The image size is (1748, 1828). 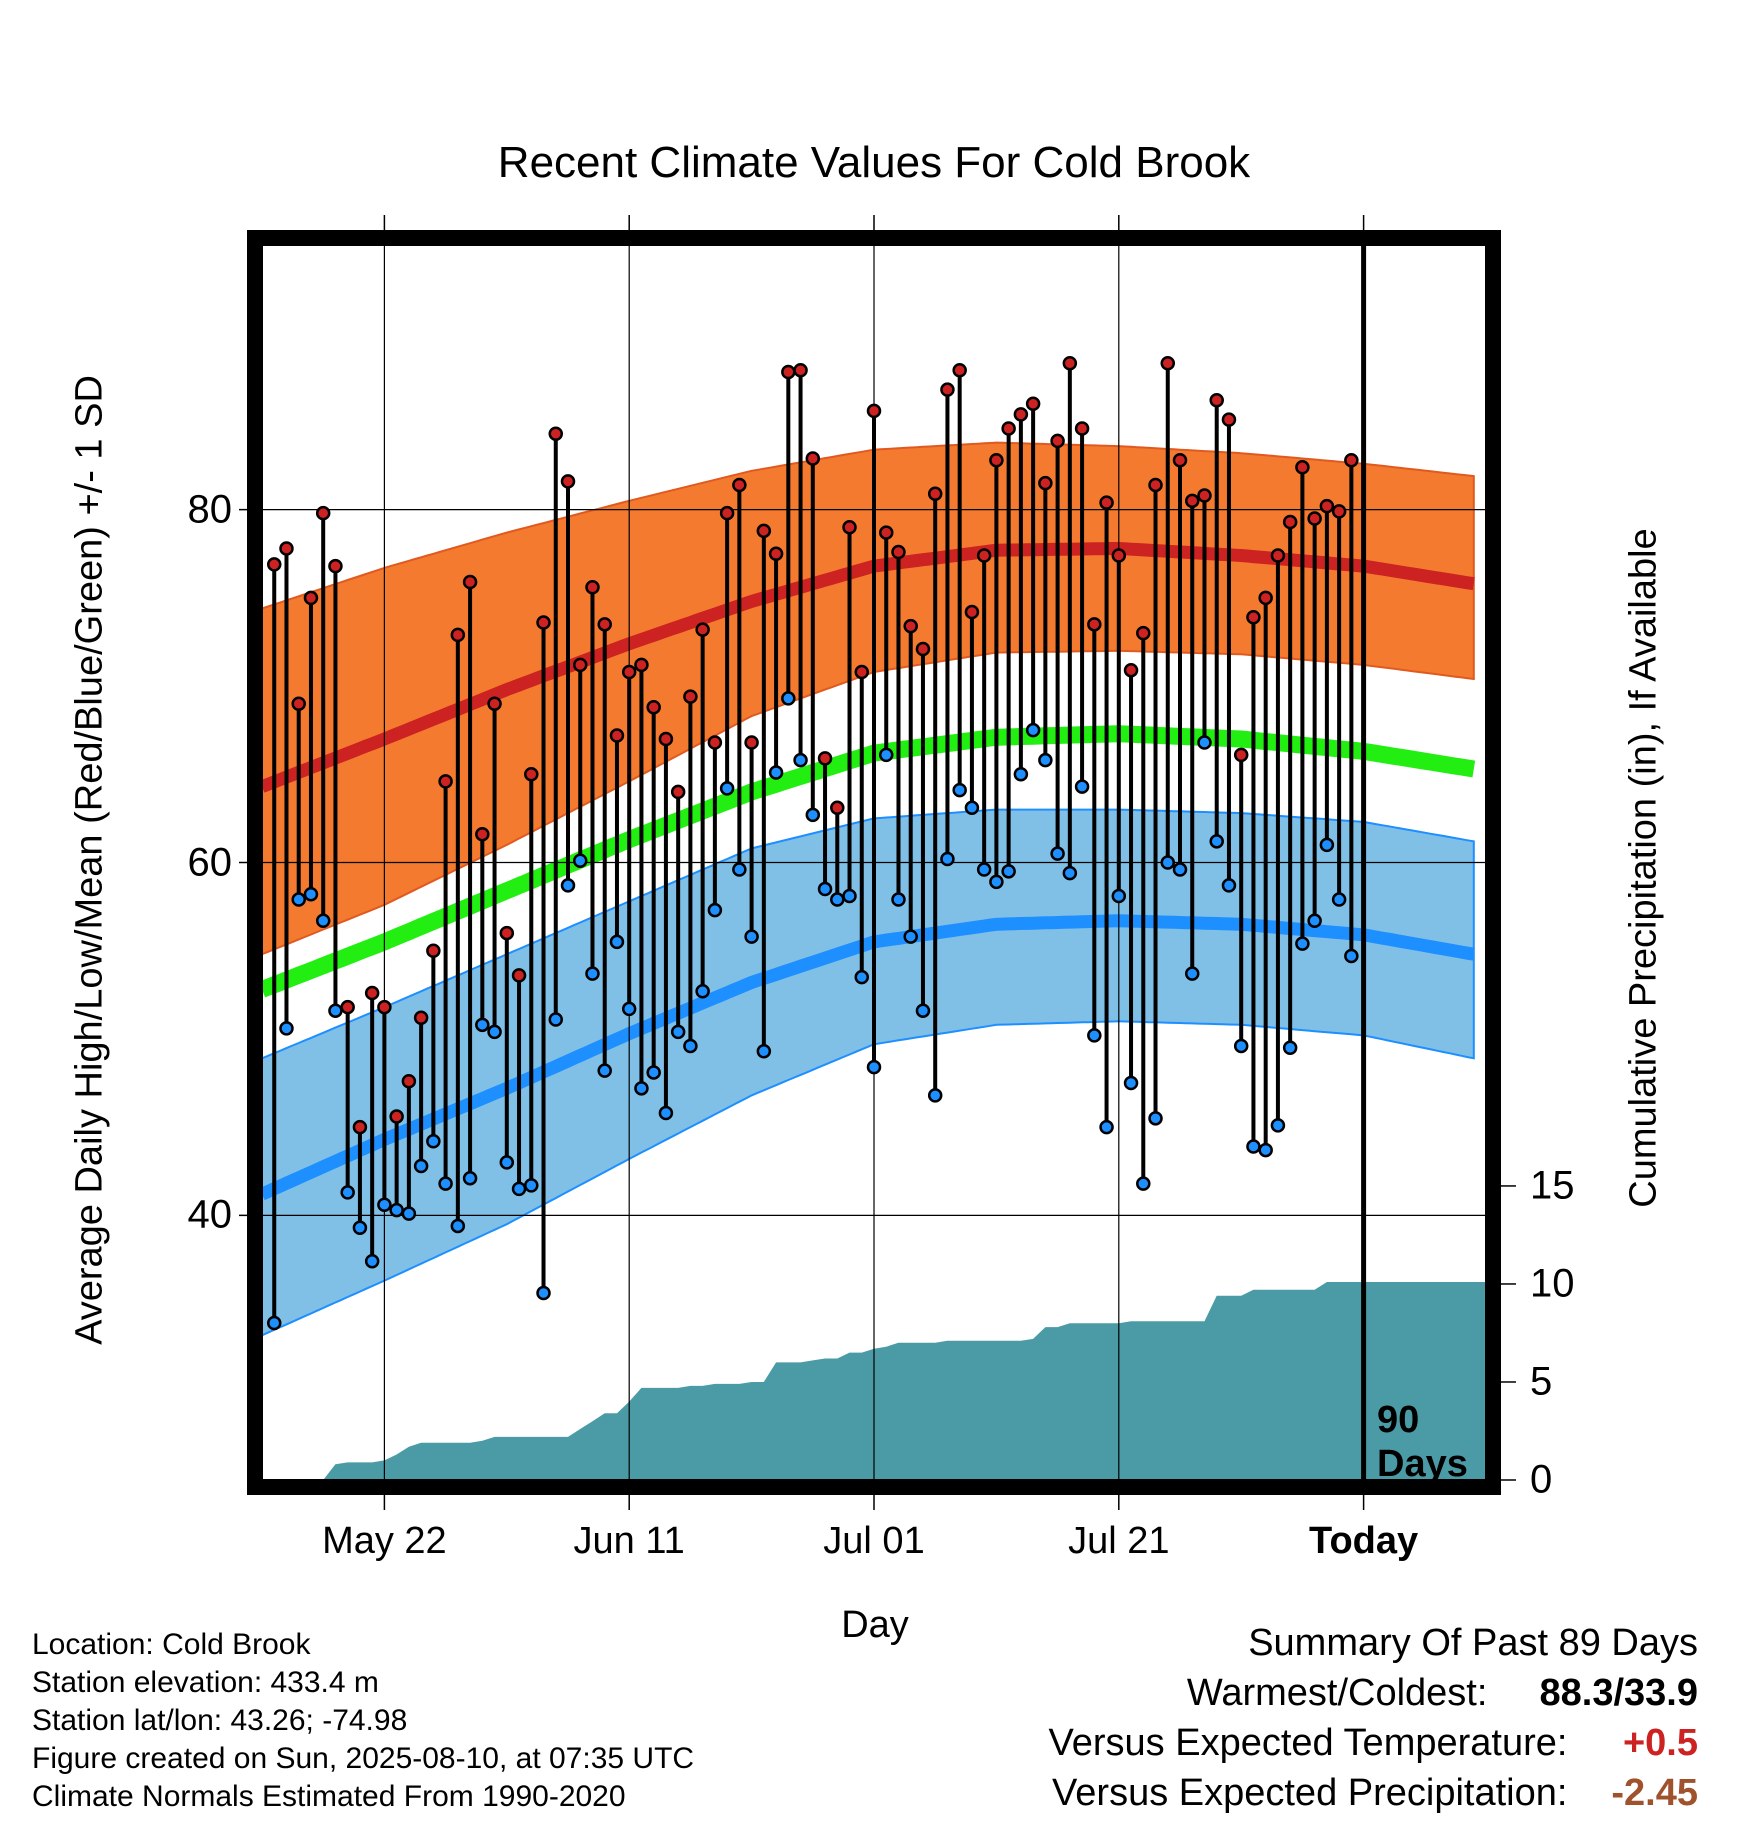 What do you see at coordinates (210, 1214) in the screenshot?
I see `y-tick-label: 40` at bounding box center [210, 1214].